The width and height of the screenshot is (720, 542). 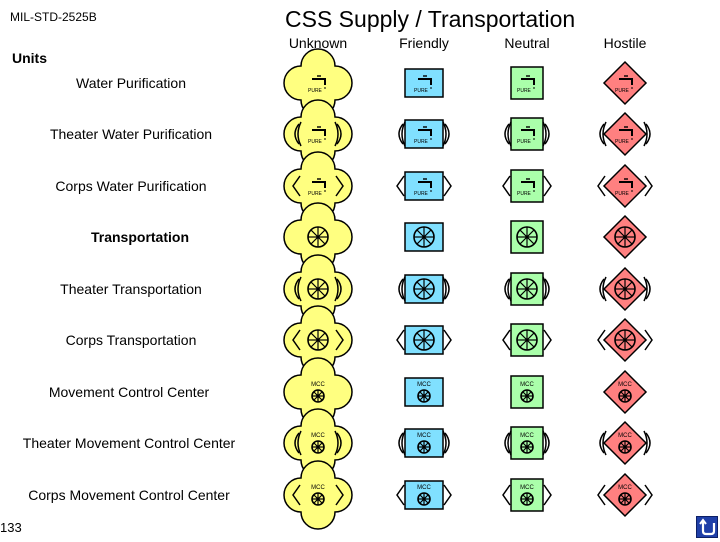 I want to click on column-header-unknown: Unknown, so click(x=318, y=43).